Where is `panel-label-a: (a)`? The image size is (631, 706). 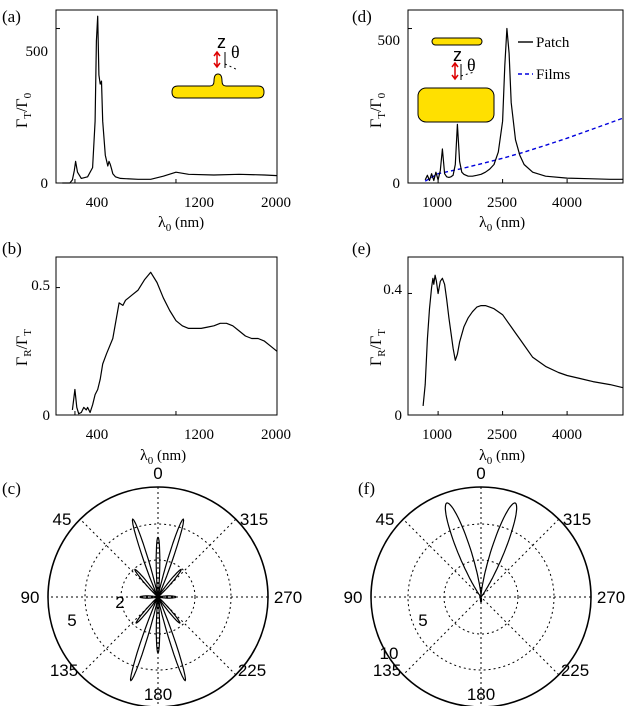
panel-label-a: (a) is located at coordinates (11, 16).